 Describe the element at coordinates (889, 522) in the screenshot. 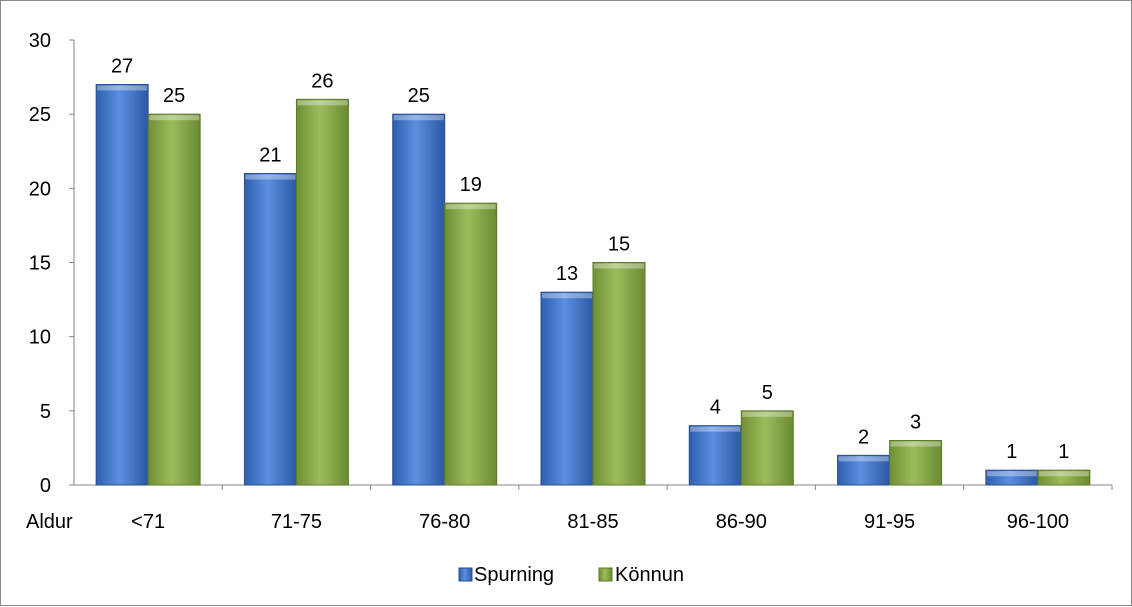

I see `x-tick-label: 91-95` at that location.